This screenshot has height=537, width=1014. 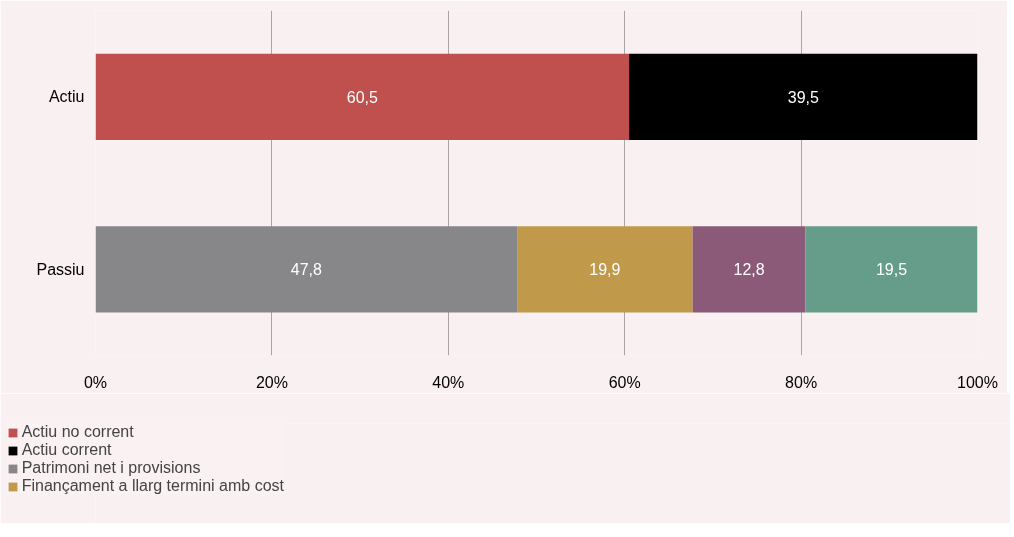 I want to click on x-tick-label: 80%, so click(x=801, y=382).